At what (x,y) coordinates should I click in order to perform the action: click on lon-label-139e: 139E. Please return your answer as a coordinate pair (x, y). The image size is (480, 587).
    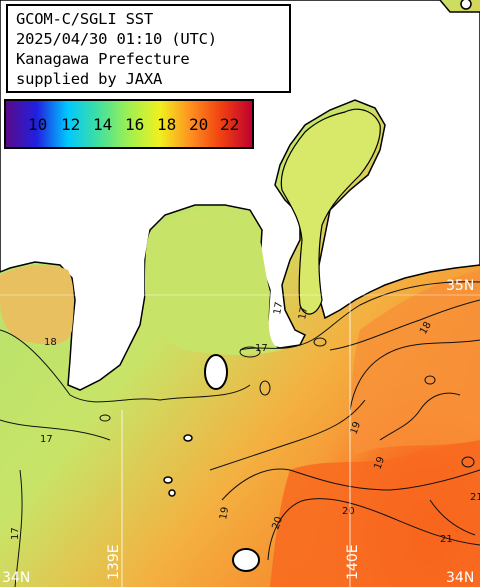
    Looking at the image, I should click on (114, 562).